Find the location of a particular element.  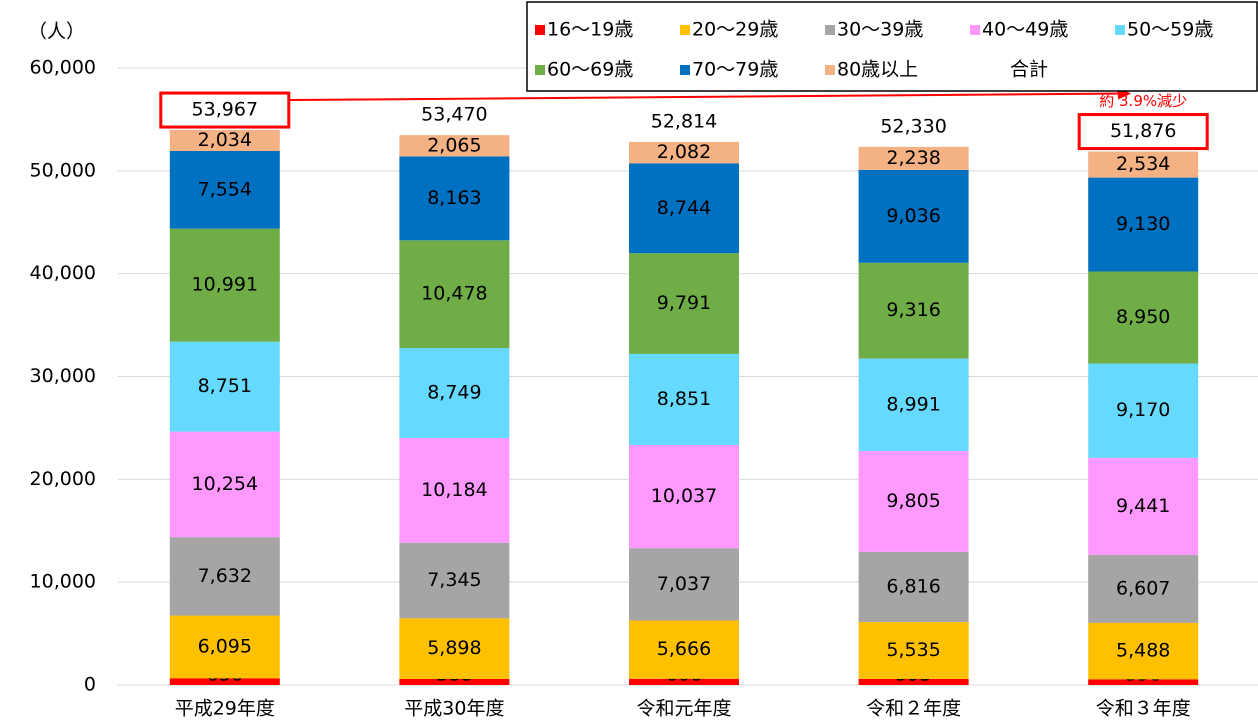

data-label: 2,082 is located at coordinates (684, 152).